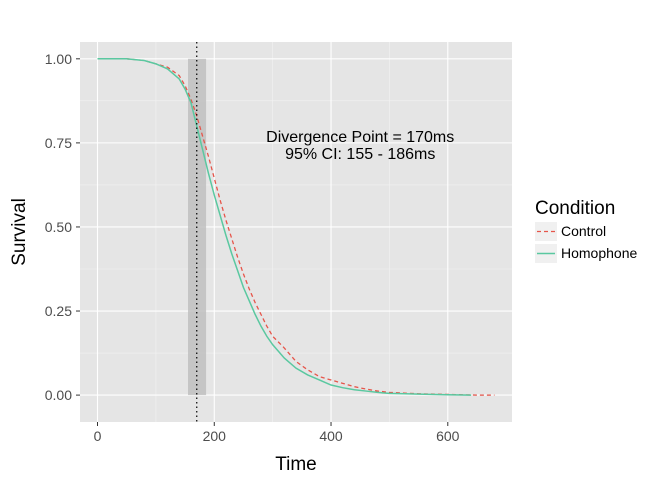 The height and width of the screenshot is (480, 672). What do you see at coordinates (360, 154) in the screenshot?
I see `annotation-line-2: 95% CI: 155 - 186ms` at bounding box center [360, 154].